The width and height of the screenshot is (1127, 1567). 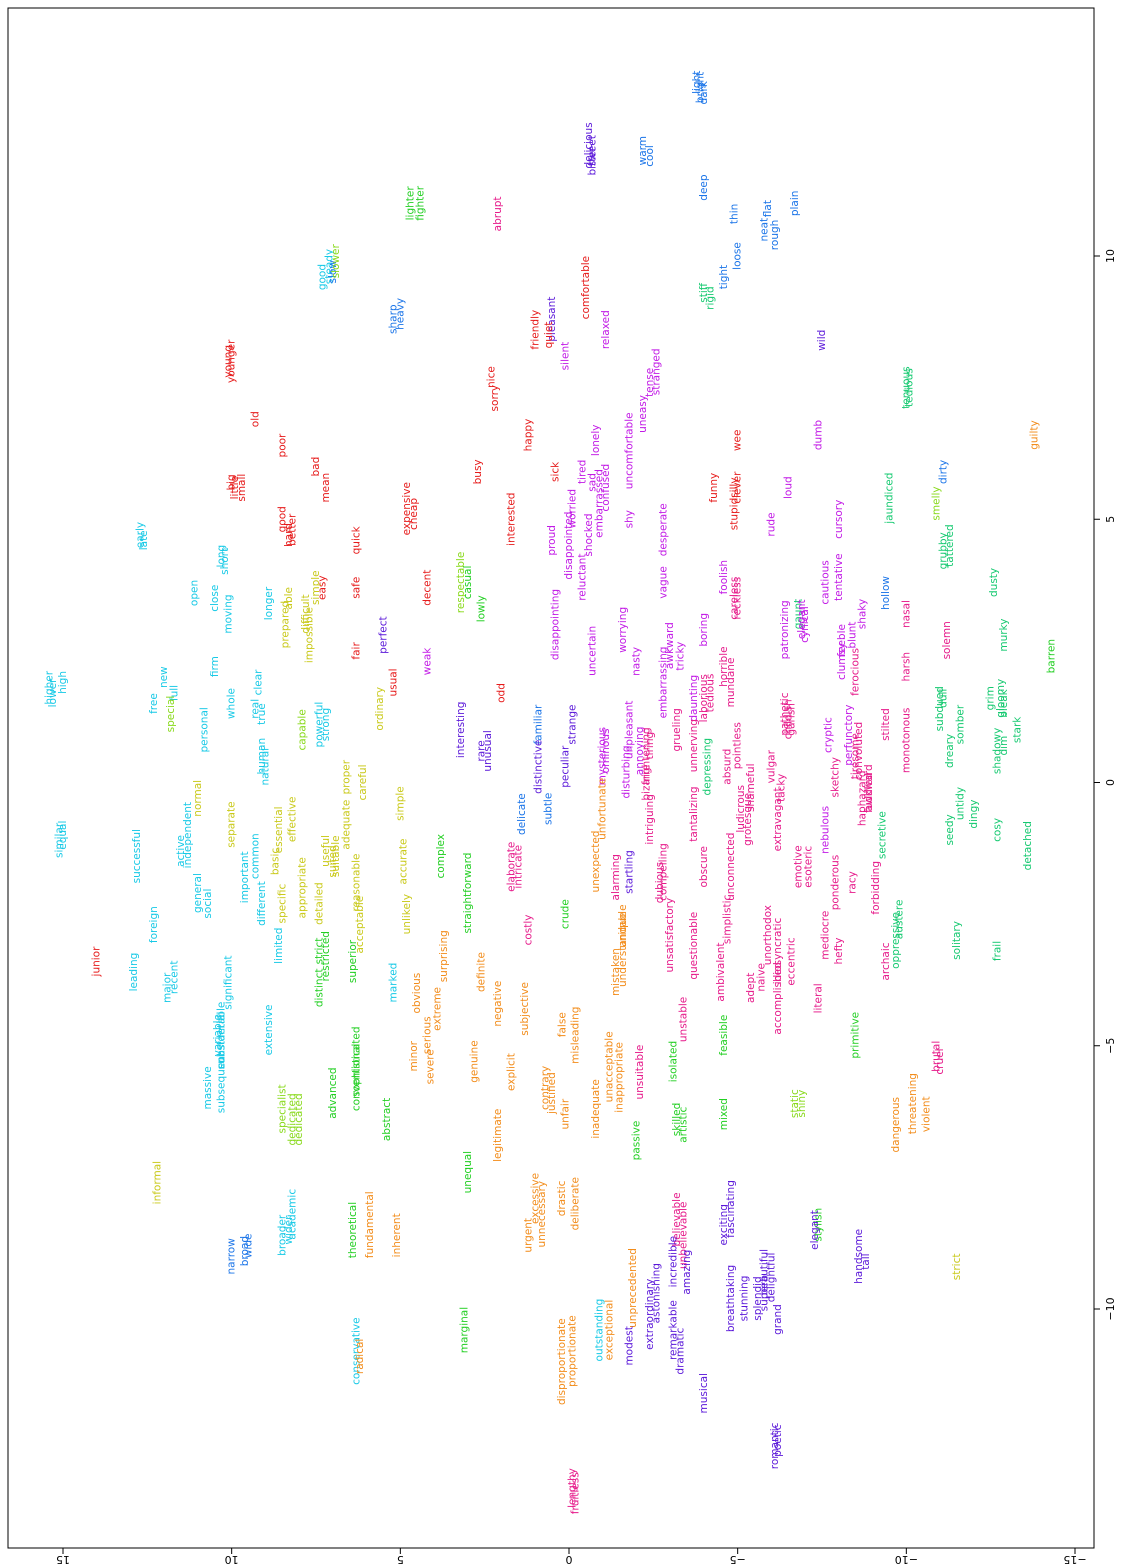 What do you see at coordinates (1110, 782) in the screenshot?
I see `y-axis-tick-label: 0` at bounding box center [1110, 782].